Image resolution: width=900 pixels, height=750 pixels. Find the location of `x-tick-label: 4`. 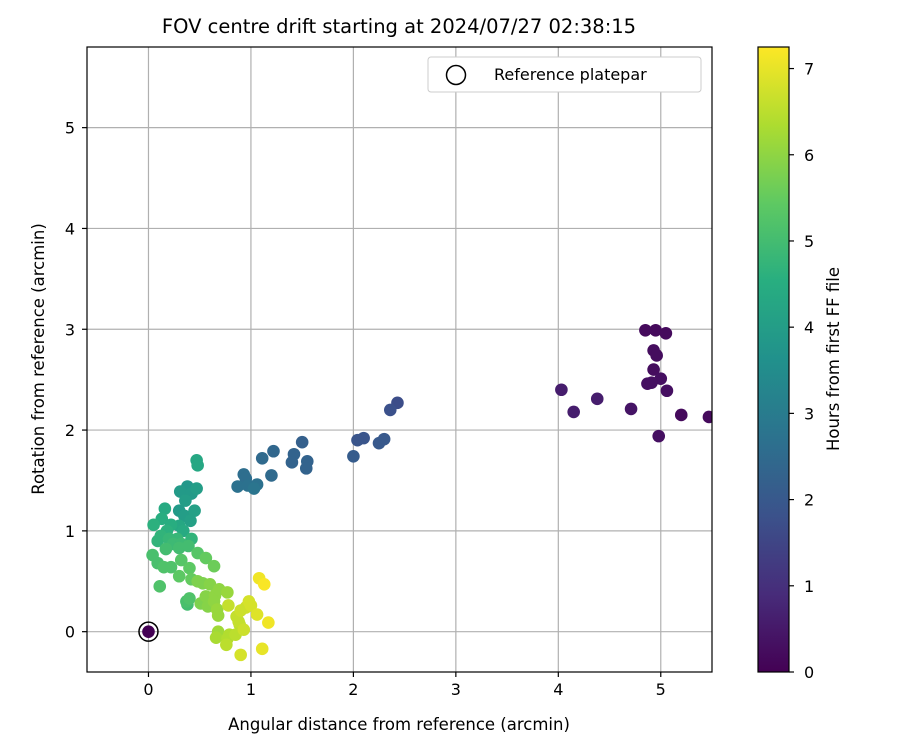

x-tick-label: 4 is located at coordinates (558, 689).